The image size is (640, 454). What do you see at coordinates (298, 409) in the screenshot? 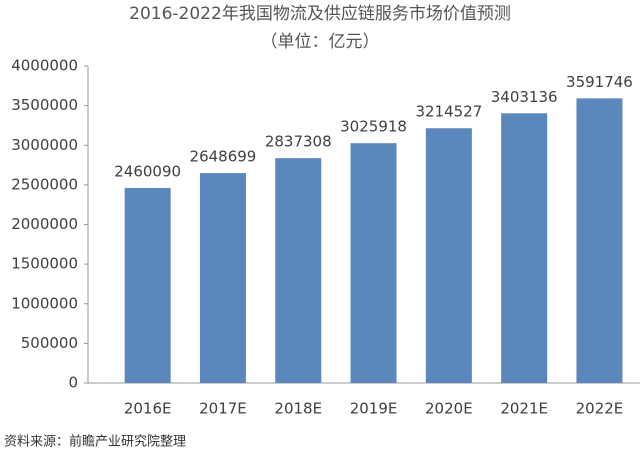
I see `x-tick-label: 2018E` at bounding box center [298, 409].